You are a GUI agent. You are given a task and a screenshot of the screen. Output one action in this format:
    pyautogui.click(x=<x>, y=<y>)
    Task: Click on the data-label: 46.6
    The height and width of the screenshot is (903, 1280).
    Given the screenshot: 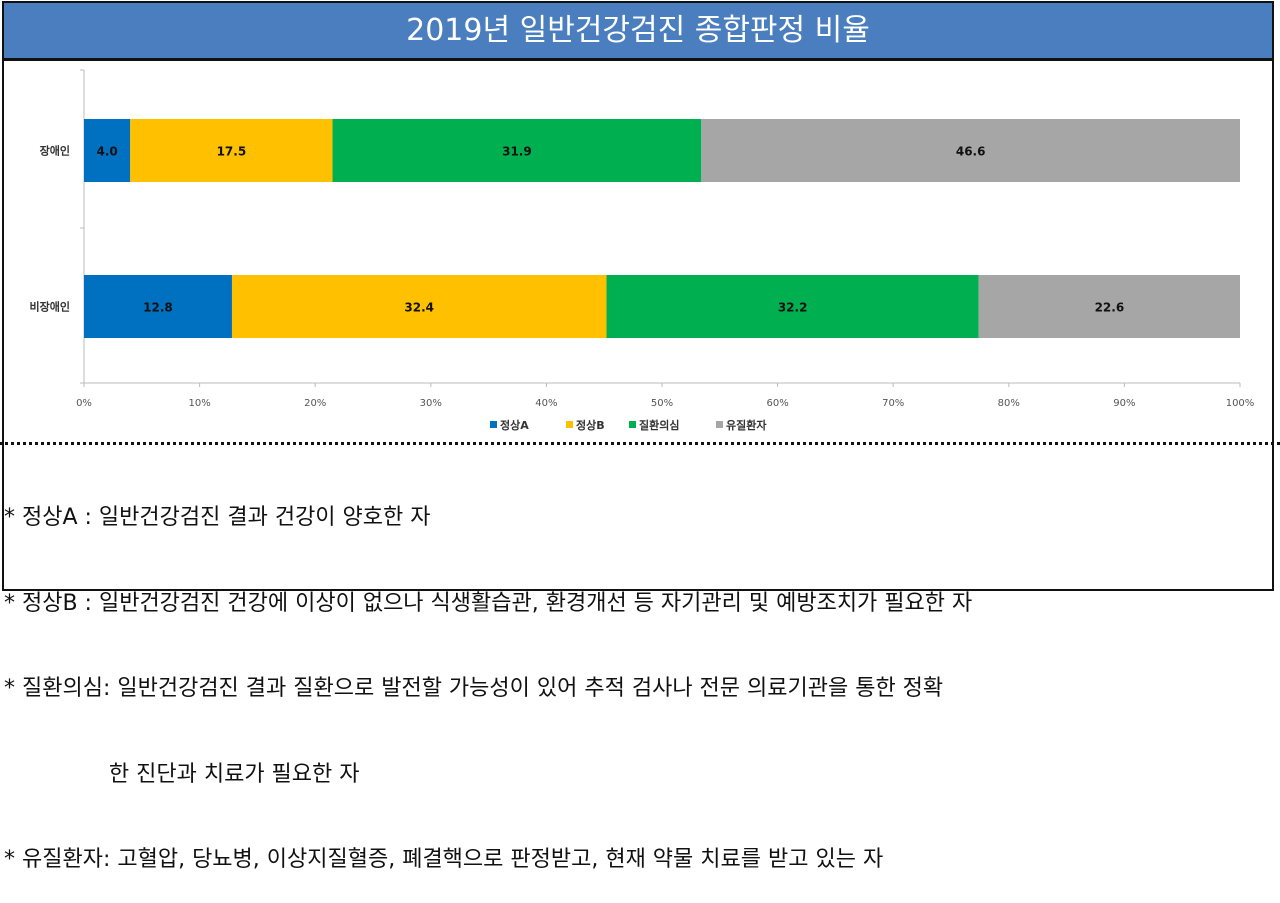 What is the action you would take?
    pyautogui.click(x=971, y=152)
    